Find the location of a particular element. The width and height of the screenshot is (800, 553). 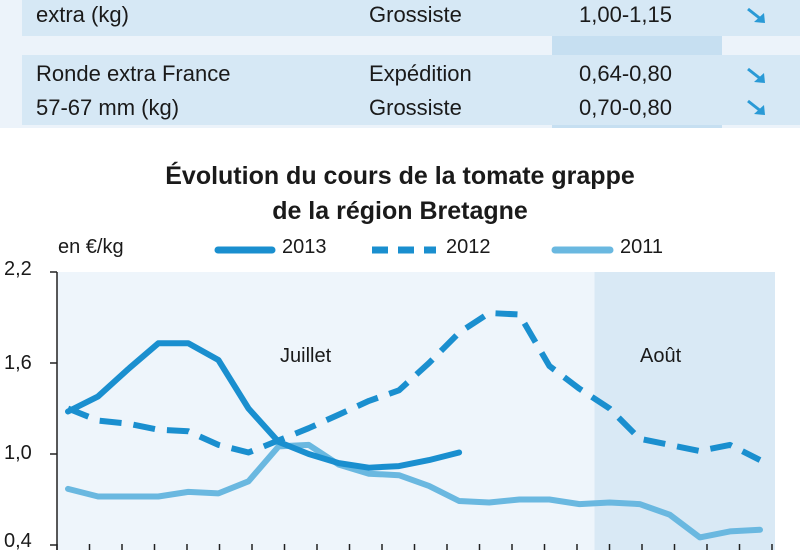

stage-label: Expédition is located at coordinates (420, 73).